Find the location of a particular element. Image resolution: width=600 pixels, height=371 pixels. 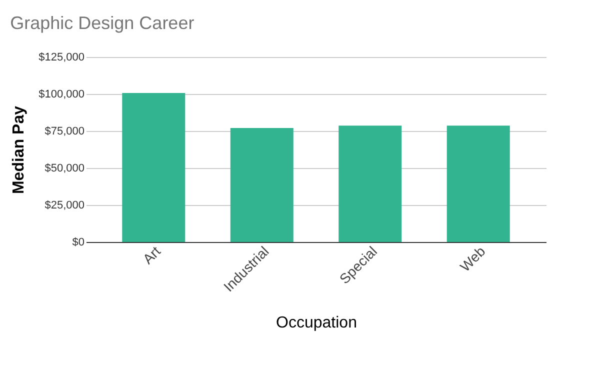

x-tick-label: Art is located at coordinates (152, 255).